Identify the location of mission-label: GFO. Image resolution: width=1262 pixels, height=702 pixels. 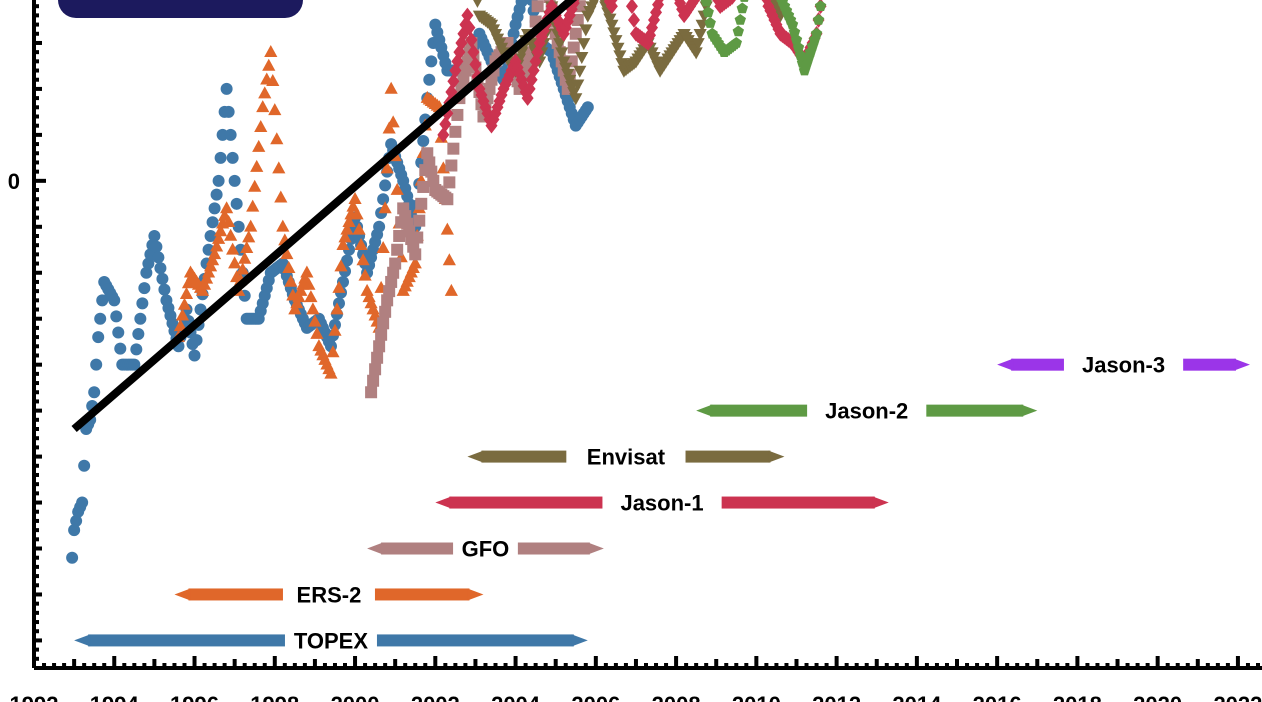
(486, 549).